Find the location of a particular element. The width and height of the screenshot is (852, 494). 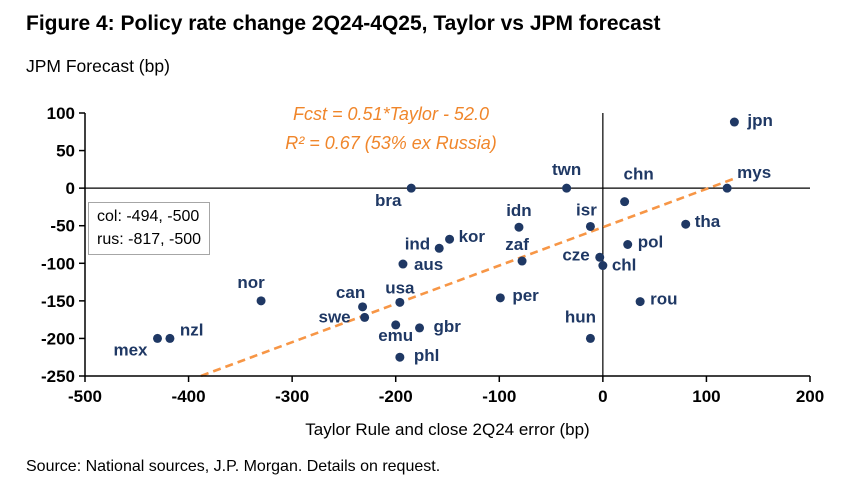

data-point-emu is located at coordinates (396, 325).